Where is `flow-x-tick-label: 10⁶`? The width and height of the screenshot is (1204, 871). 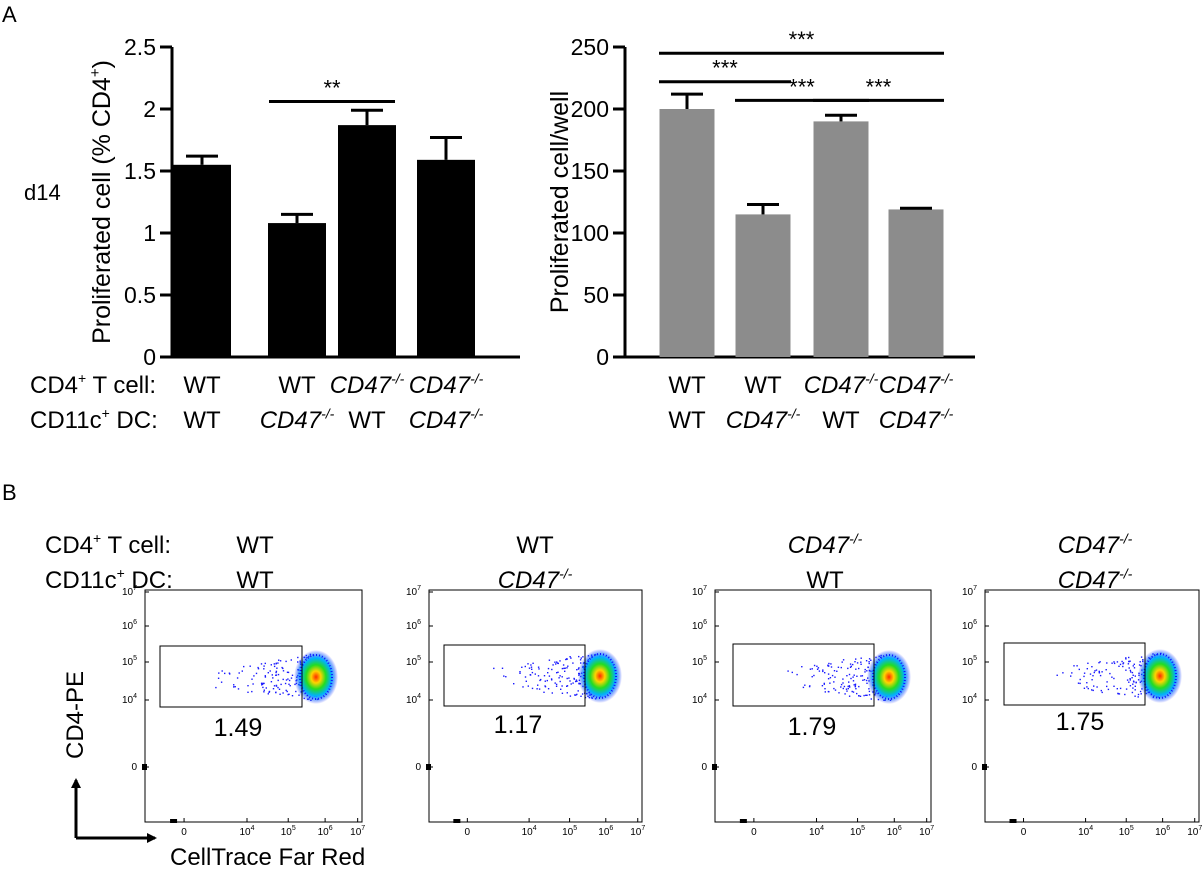
flow-x-tick-label: 10⁶ is located at coordinates (325, 831).